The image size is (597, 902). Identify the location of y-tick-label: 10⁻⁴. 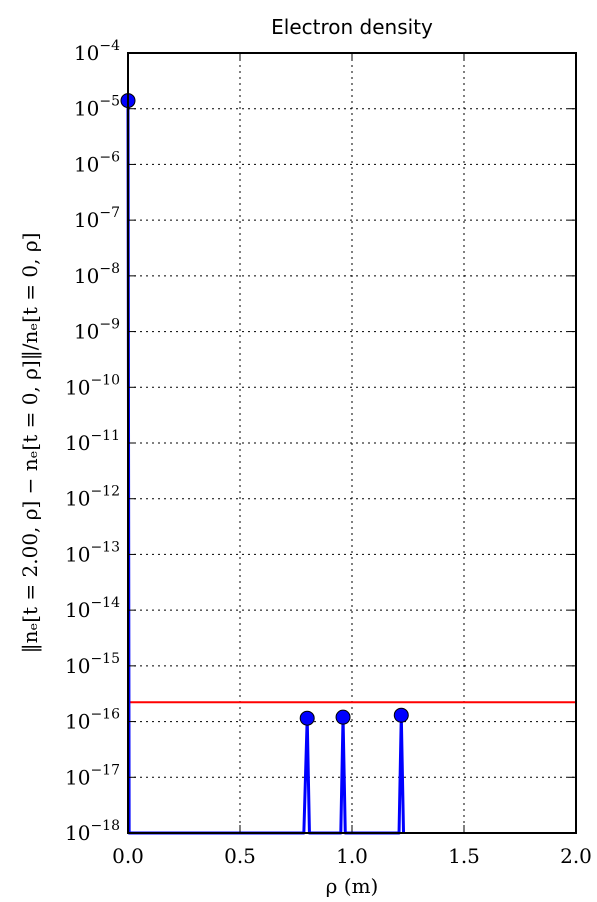
(97, 51).